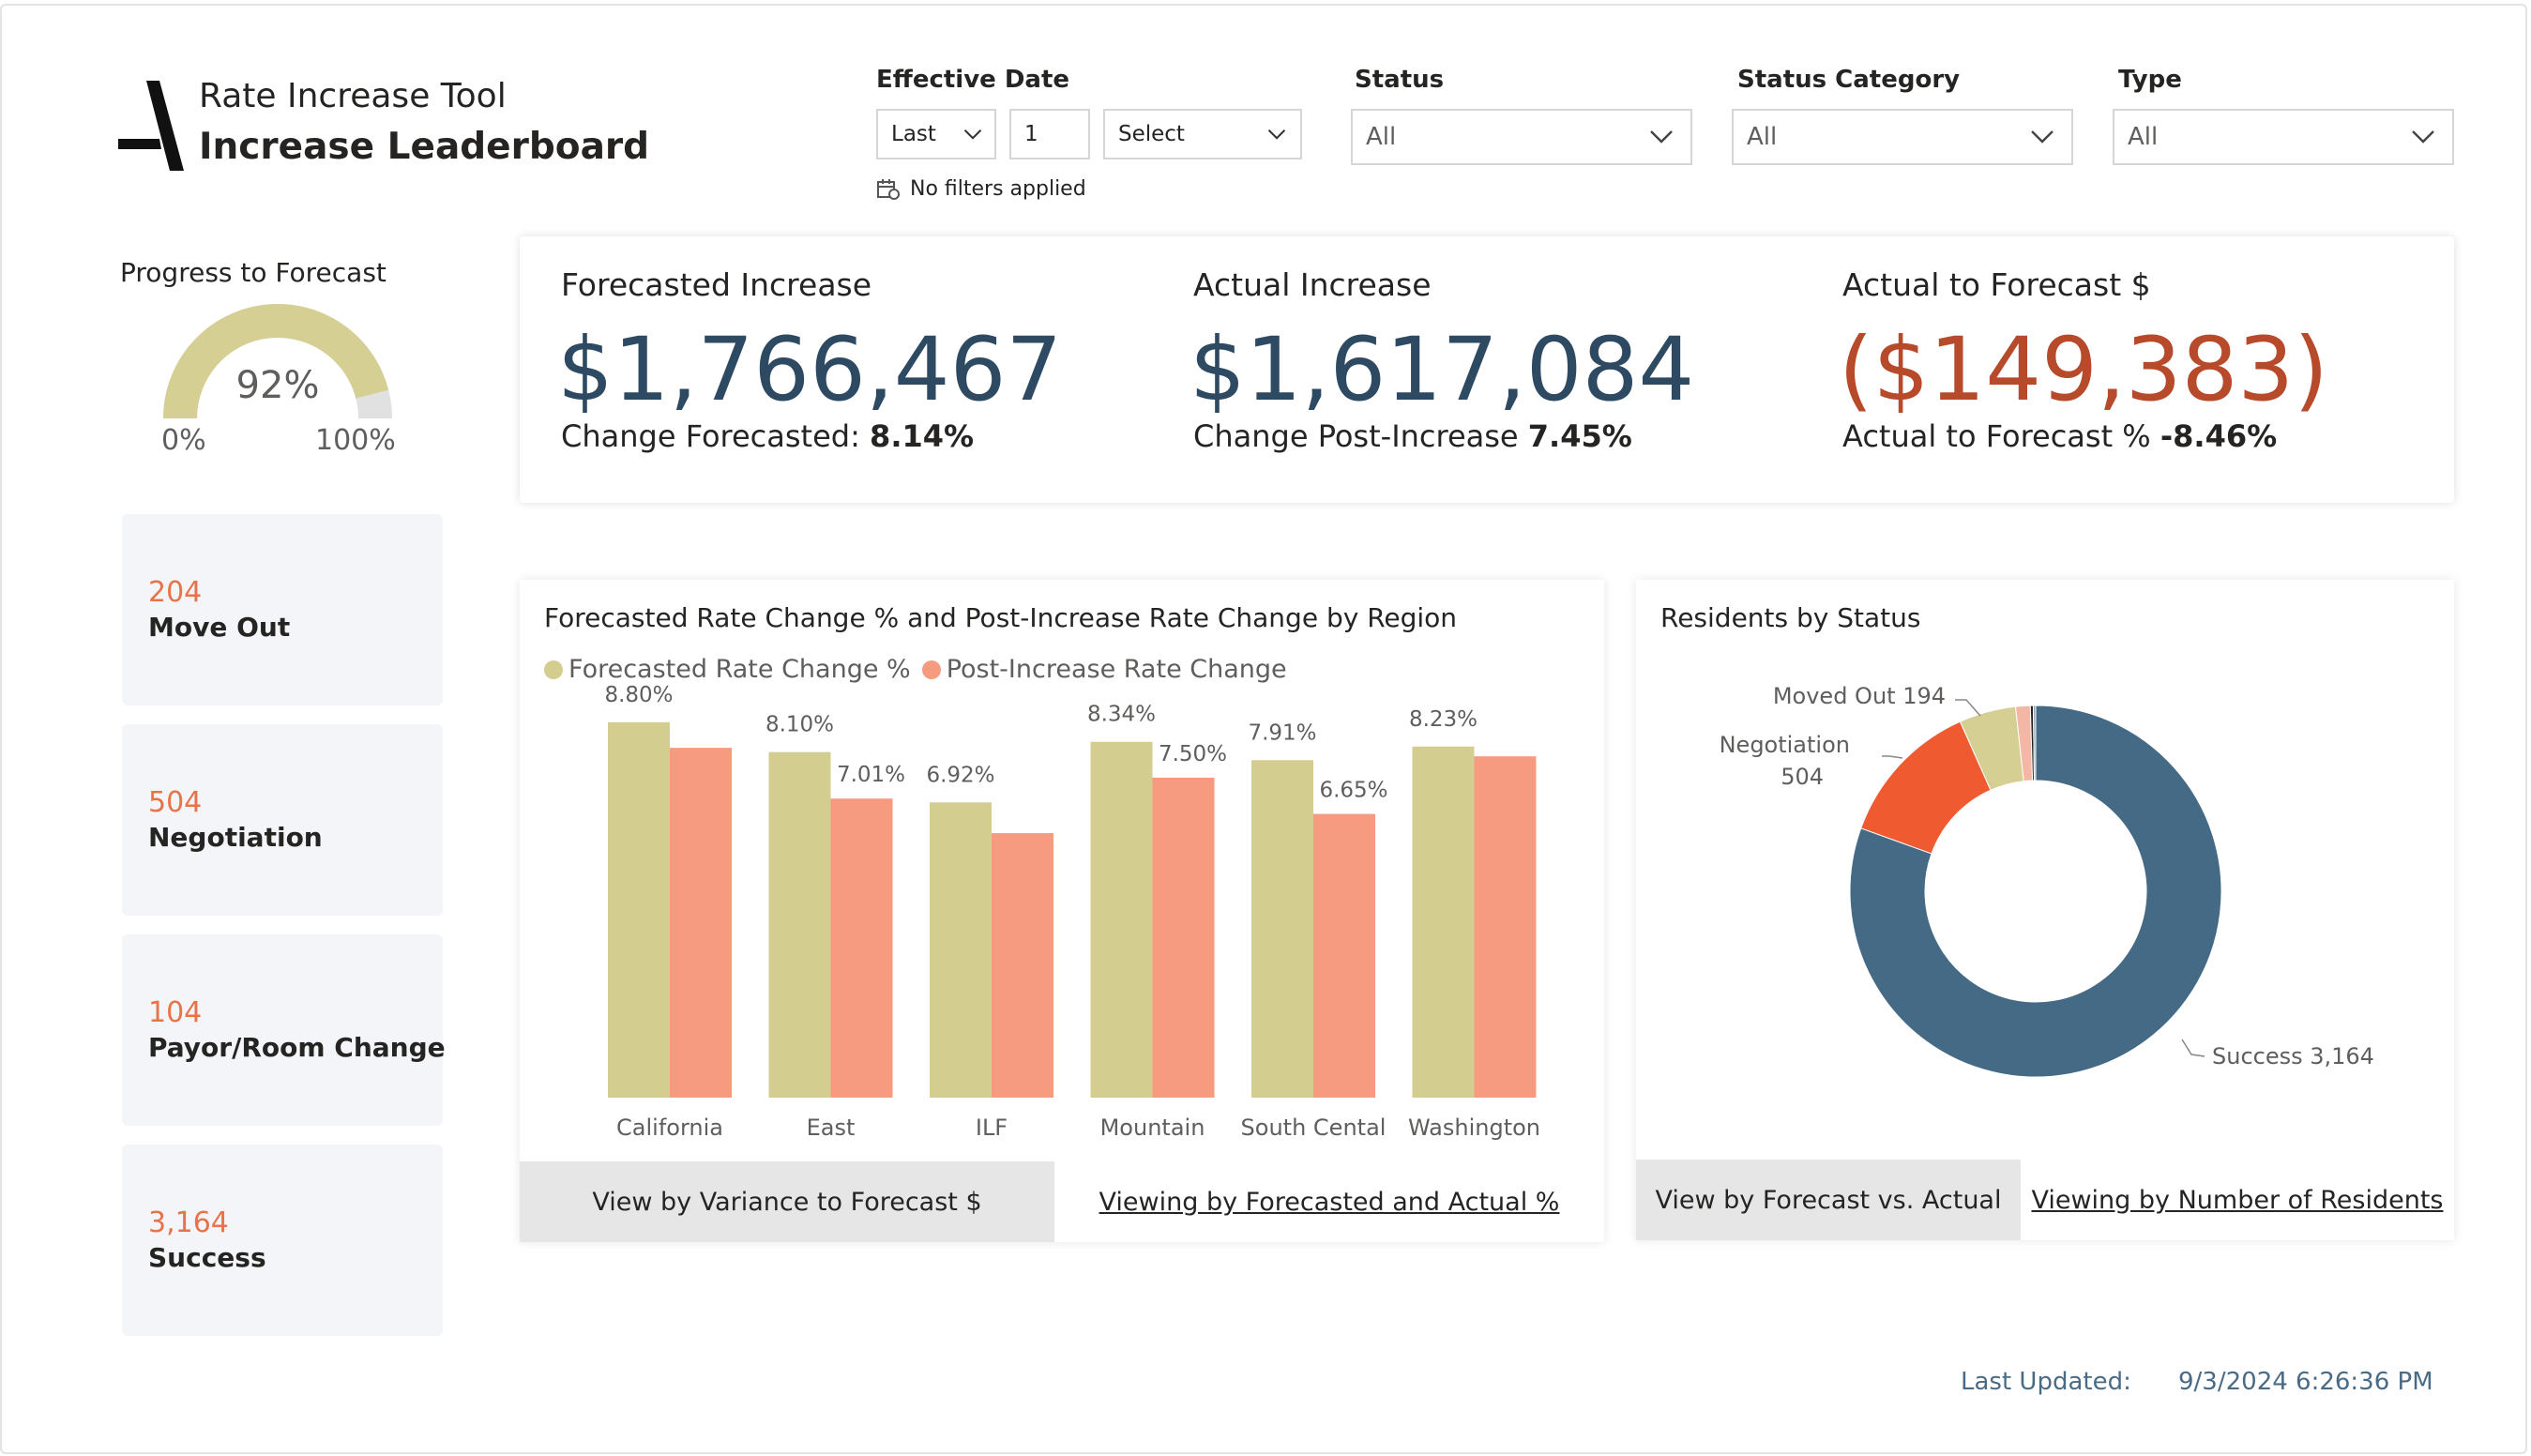  I want to click on data-label: 6.65%, so click(1353, 791).